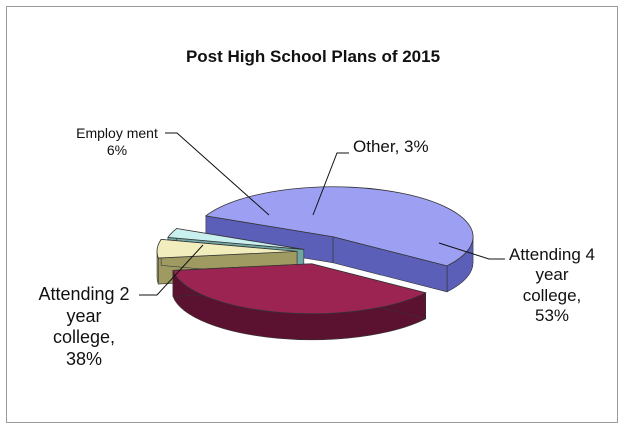  I want to click on slice-attending-4yr, so click(339, 226).